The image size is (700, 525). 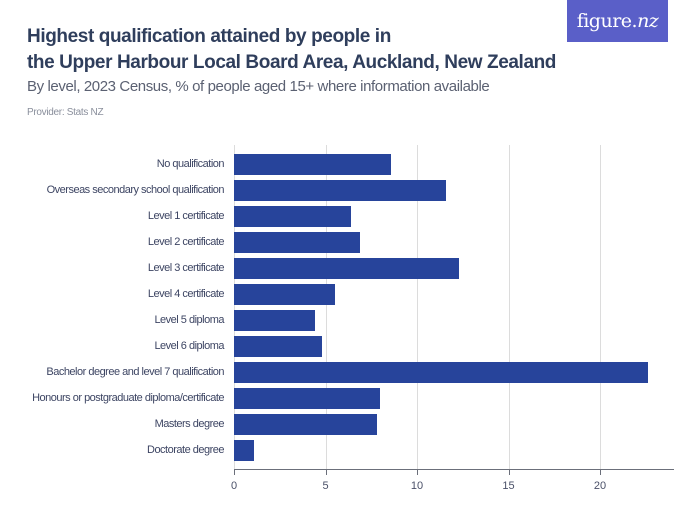 What do you see at coordinates (417, 486) in the screenshot?
I see `x-axis-tick-label: 10` at bounding box center [417, 486].